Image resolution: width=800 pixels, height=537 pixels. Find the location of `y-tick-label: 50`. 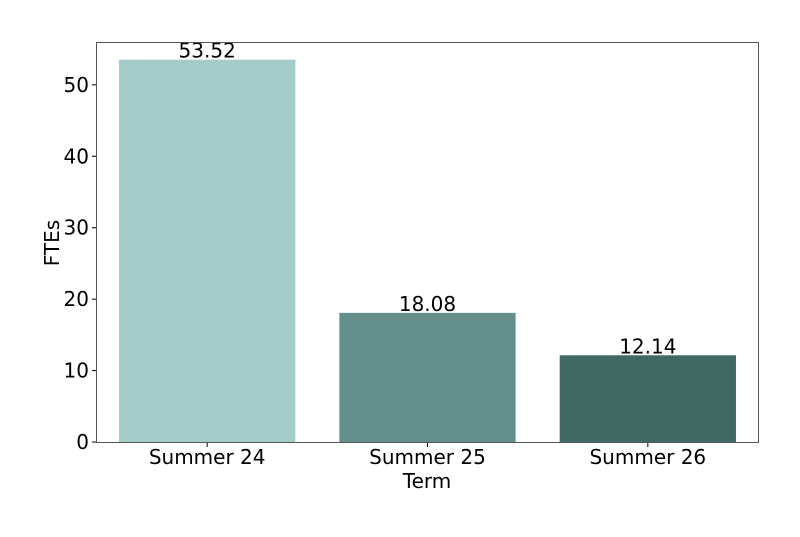

y-tick-label: 50 is located at coordinates (76, 85).